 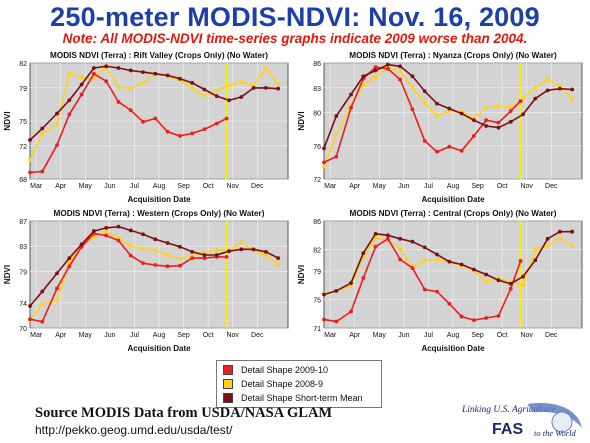 What do you see at coordinates (232, 186) in the screenshot?
I see `x-tick-label: Nov` at bounding box center [232, 186].